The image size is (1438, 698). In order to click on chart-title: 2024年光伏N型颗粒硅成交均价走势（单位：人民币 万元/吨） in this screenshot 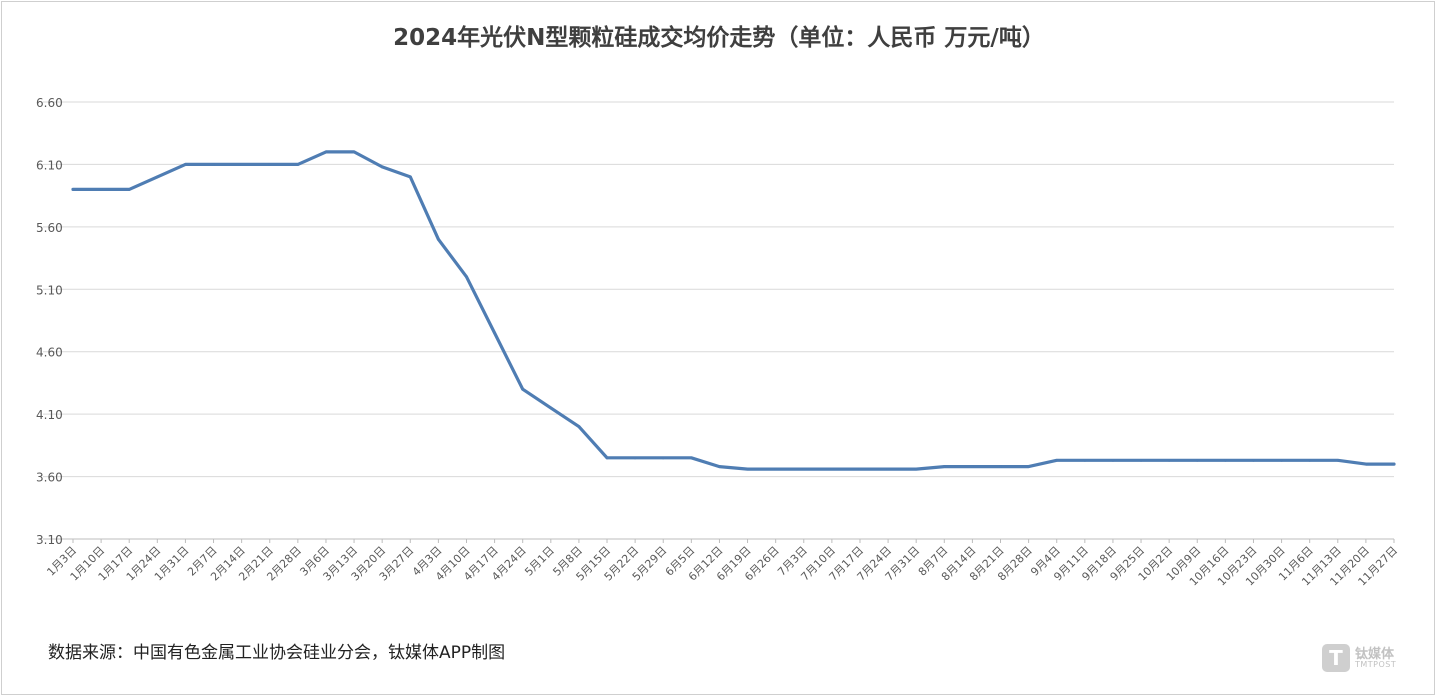, I will do `click(719, 38)`.